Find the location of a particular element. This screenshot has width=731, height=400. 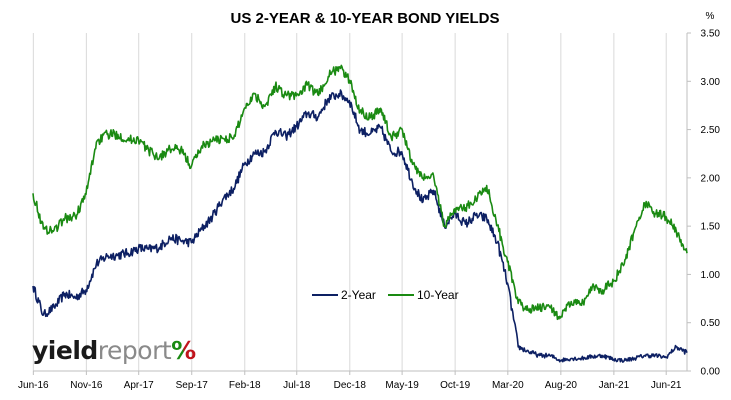

x-tick-label: Mar-20 is located at coordinates (508, 385).